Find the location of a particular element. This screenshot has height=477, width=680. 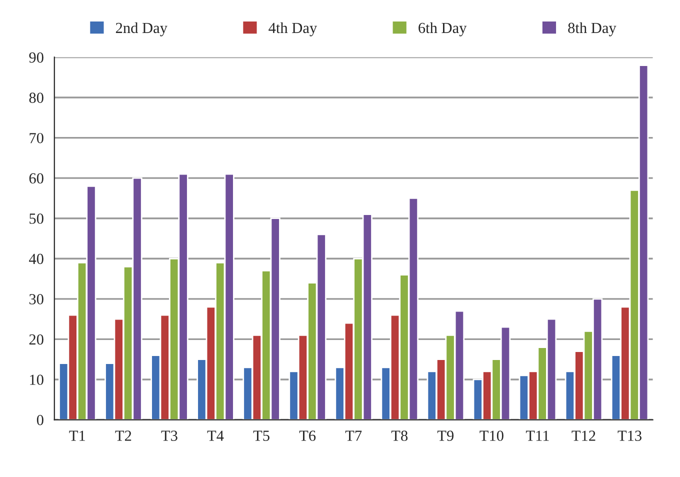

y-tick-label: 70 is located at coordinates (37, 138).